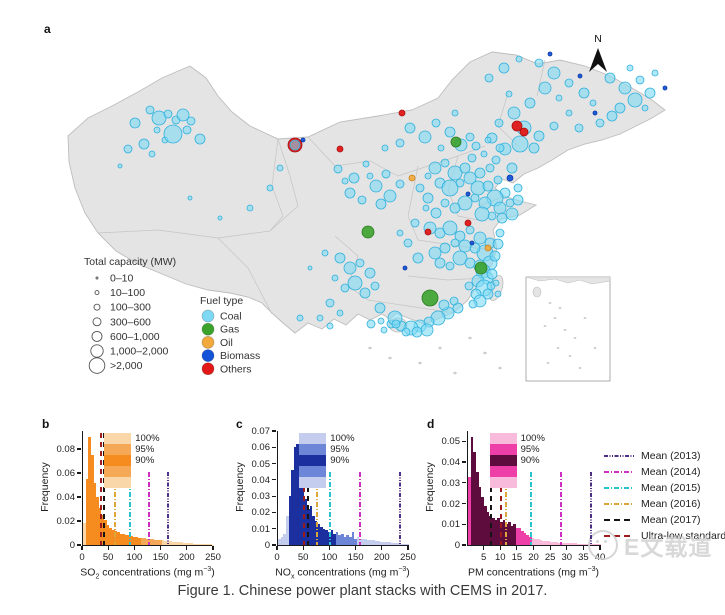 Image resolution: width=725 pixels, height=615 pixels. Describe the element at coordinates (531, 508) in the screenshot. I see `mean_2015-line` at that location.